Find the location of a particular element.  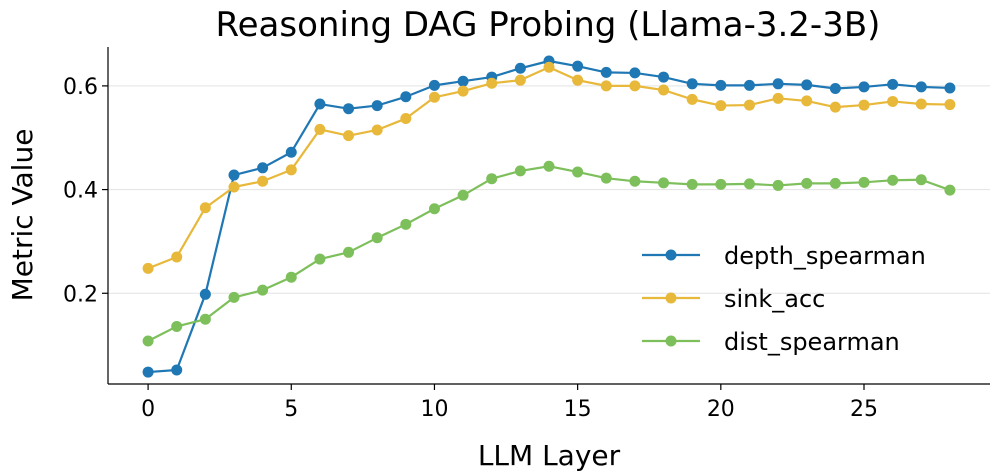

legend-item-dist_spearman: dist_spearman is located at coordinates (771, 342).